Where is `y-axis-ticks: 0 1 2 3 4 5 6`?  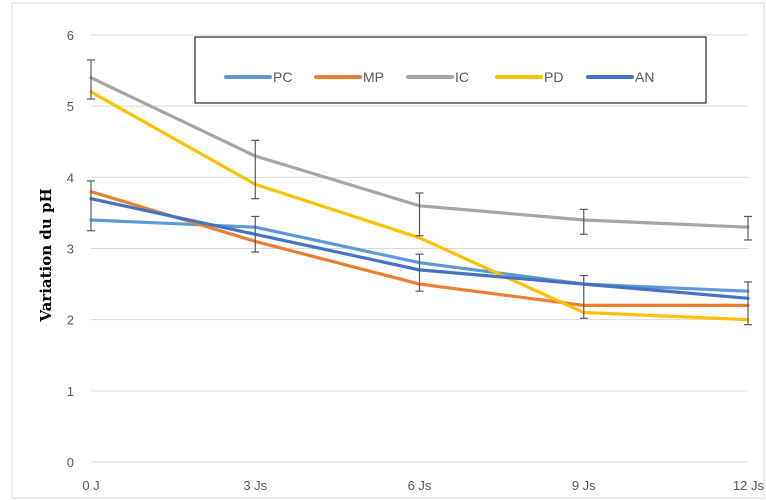 y-axis-ticks: 0 1 2 3 4 5 6 is located at coordinates (70, 249).